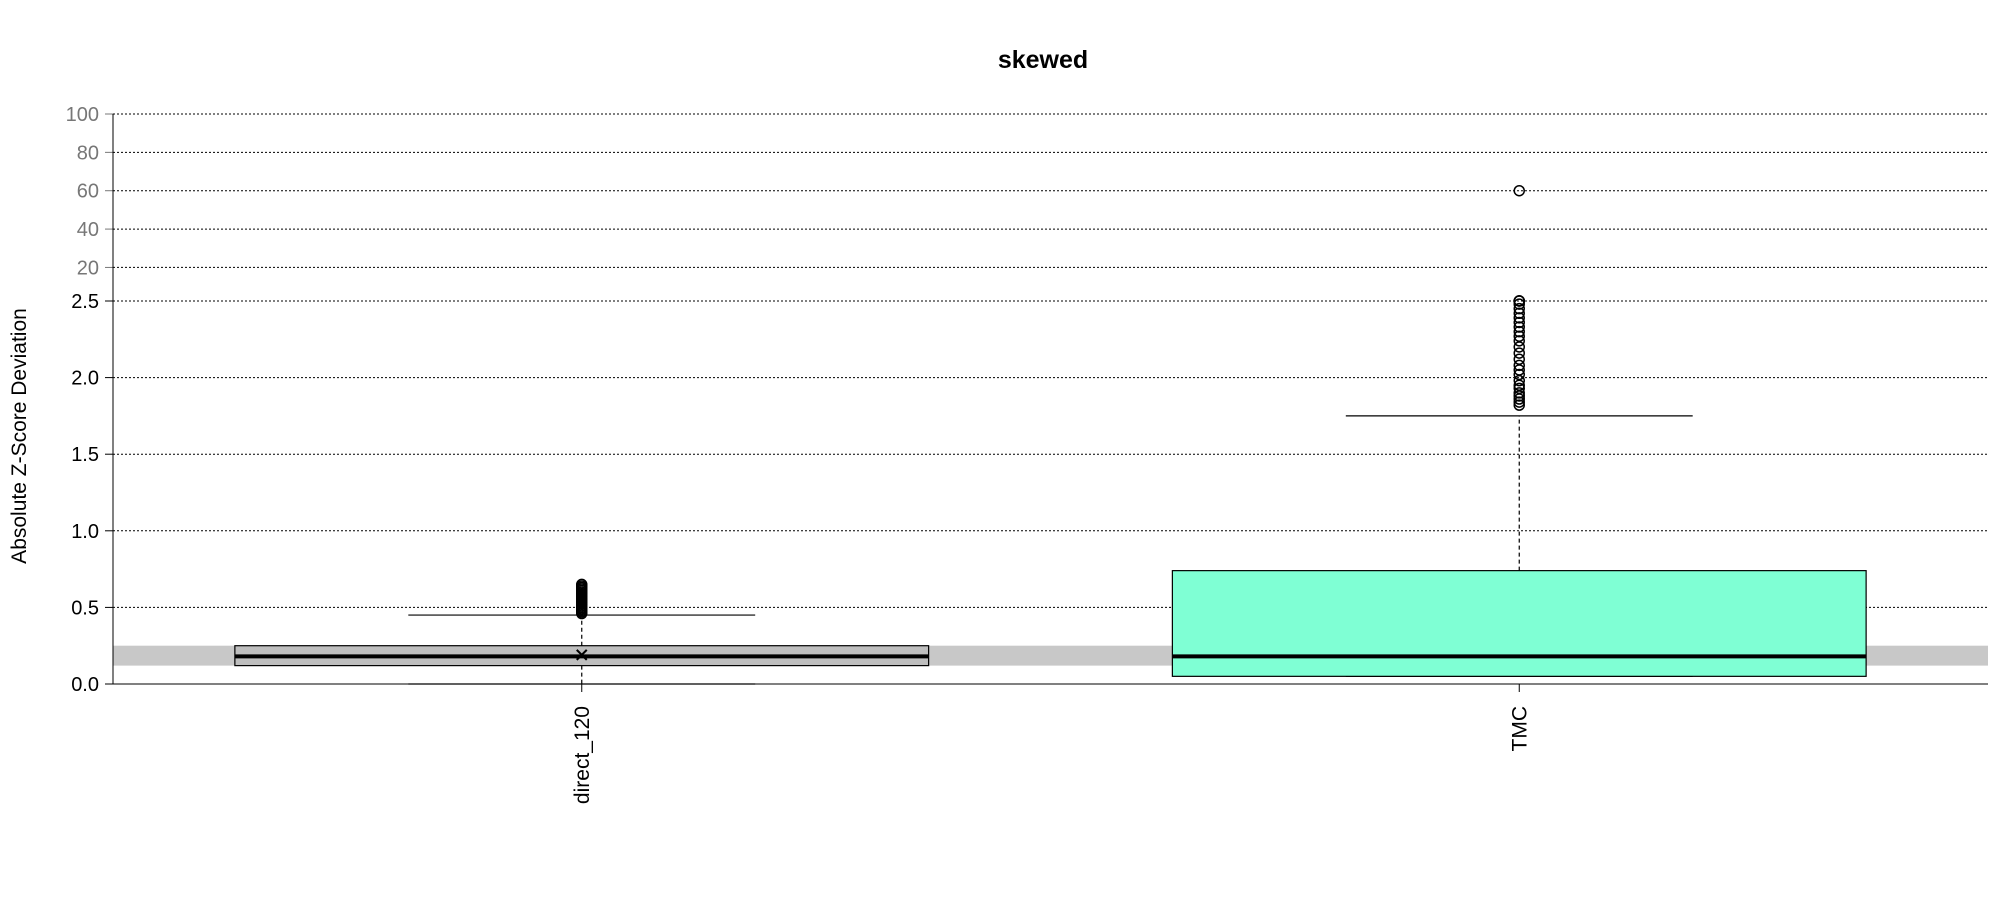 This screenshot has width=2000, height=900. What do you see at coordinates (19, 436) in the screenshot?
I see `y-axis-label: Absolute Z-Score Deviation` at bounding box center [19, 436].